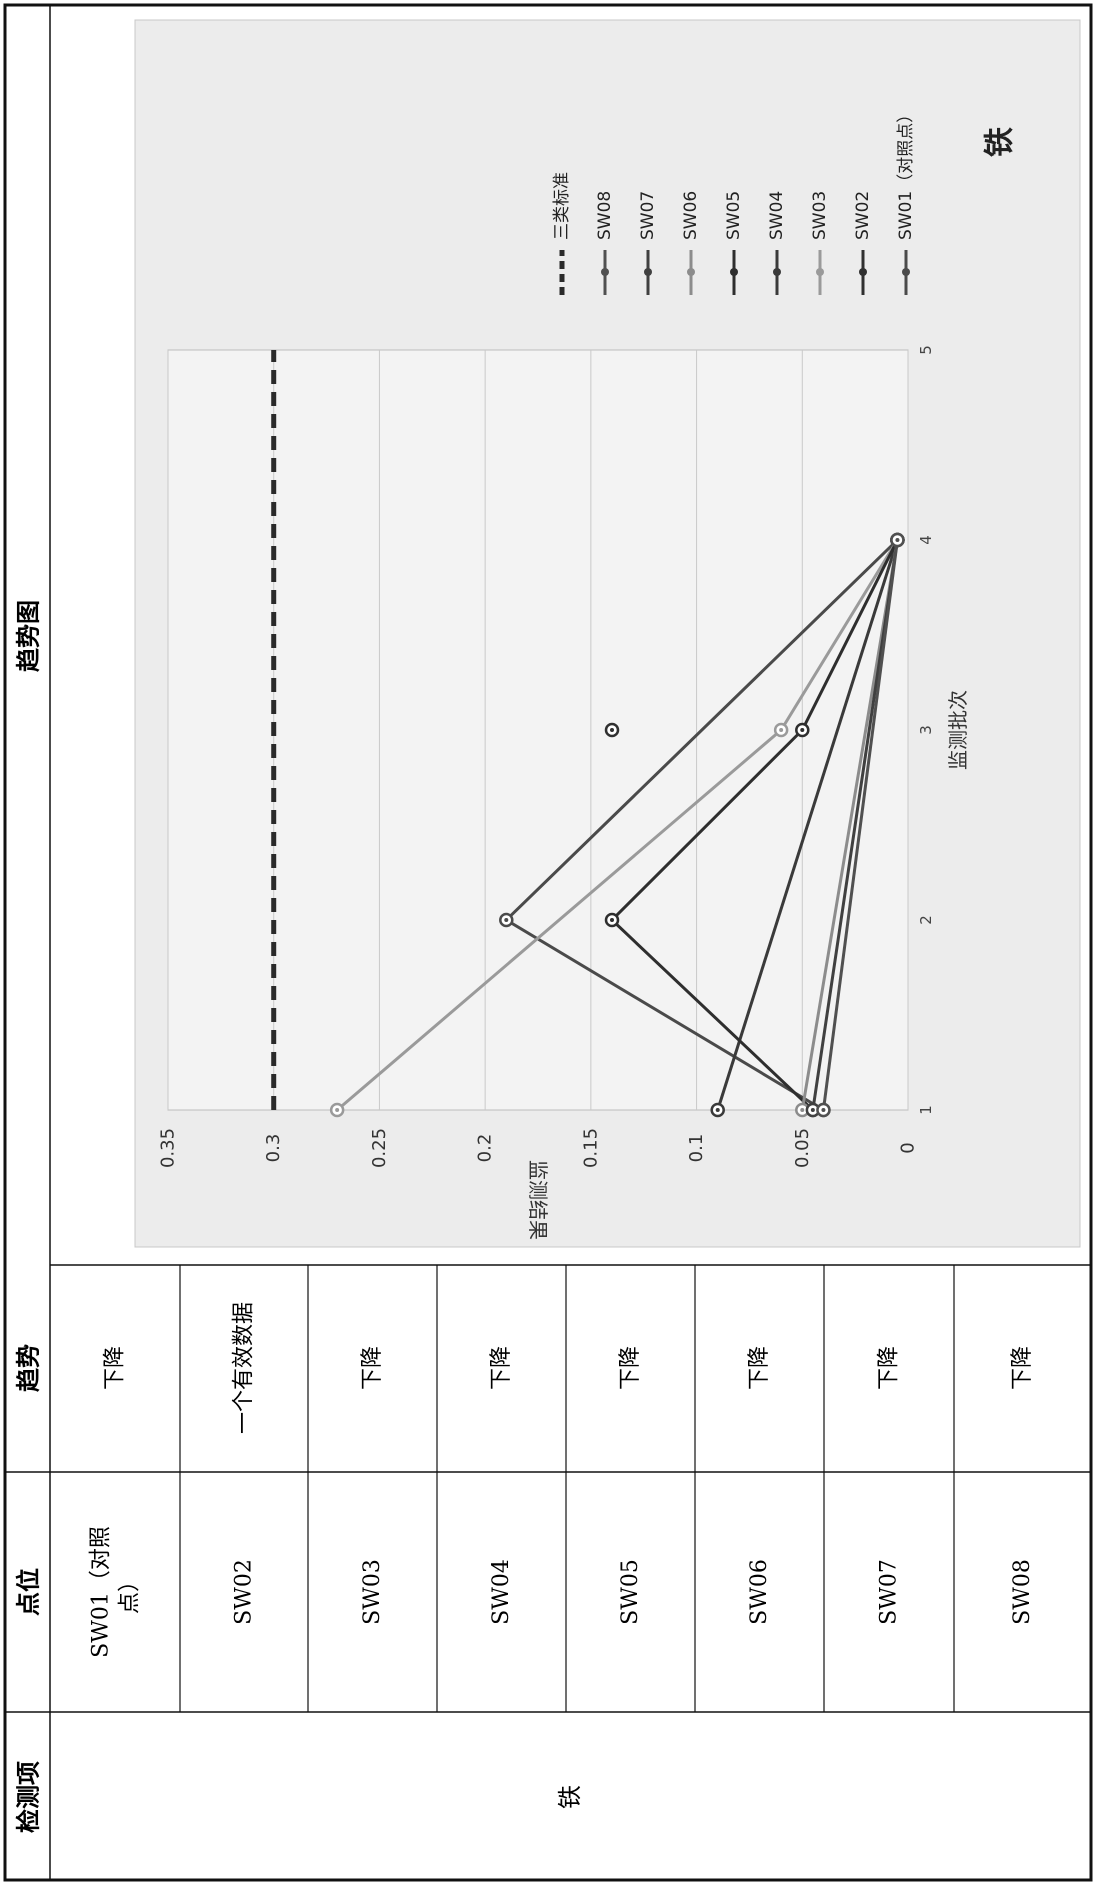 The height and width of the screenshot is (1889, 1096). I want to click on svg-text: 0.35, so click(168, 1148).